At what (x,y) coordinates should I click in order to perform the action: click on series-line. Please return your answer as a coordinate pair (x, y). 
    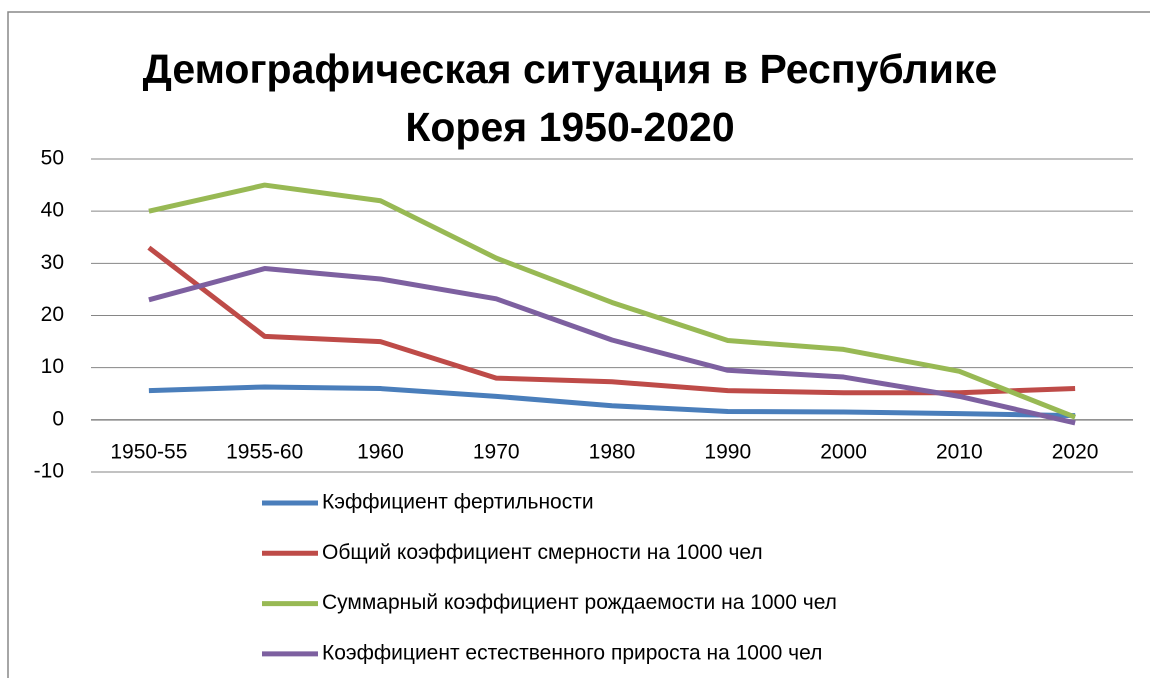
    Looking at the image, I should click on (612, 401).